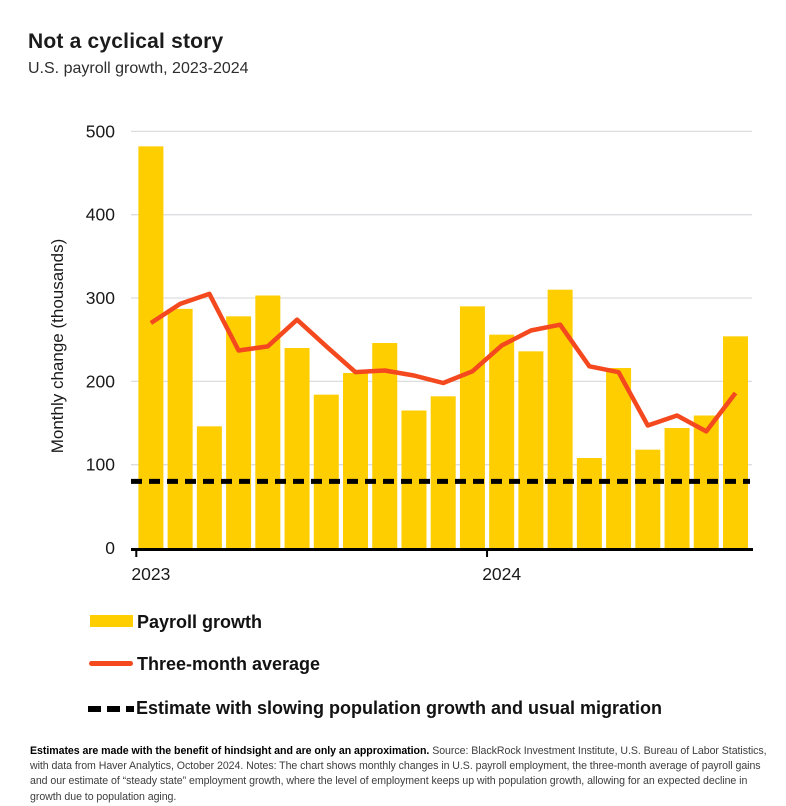  I want to click on x-tick-label-2023: 2023, so click(150, 574).